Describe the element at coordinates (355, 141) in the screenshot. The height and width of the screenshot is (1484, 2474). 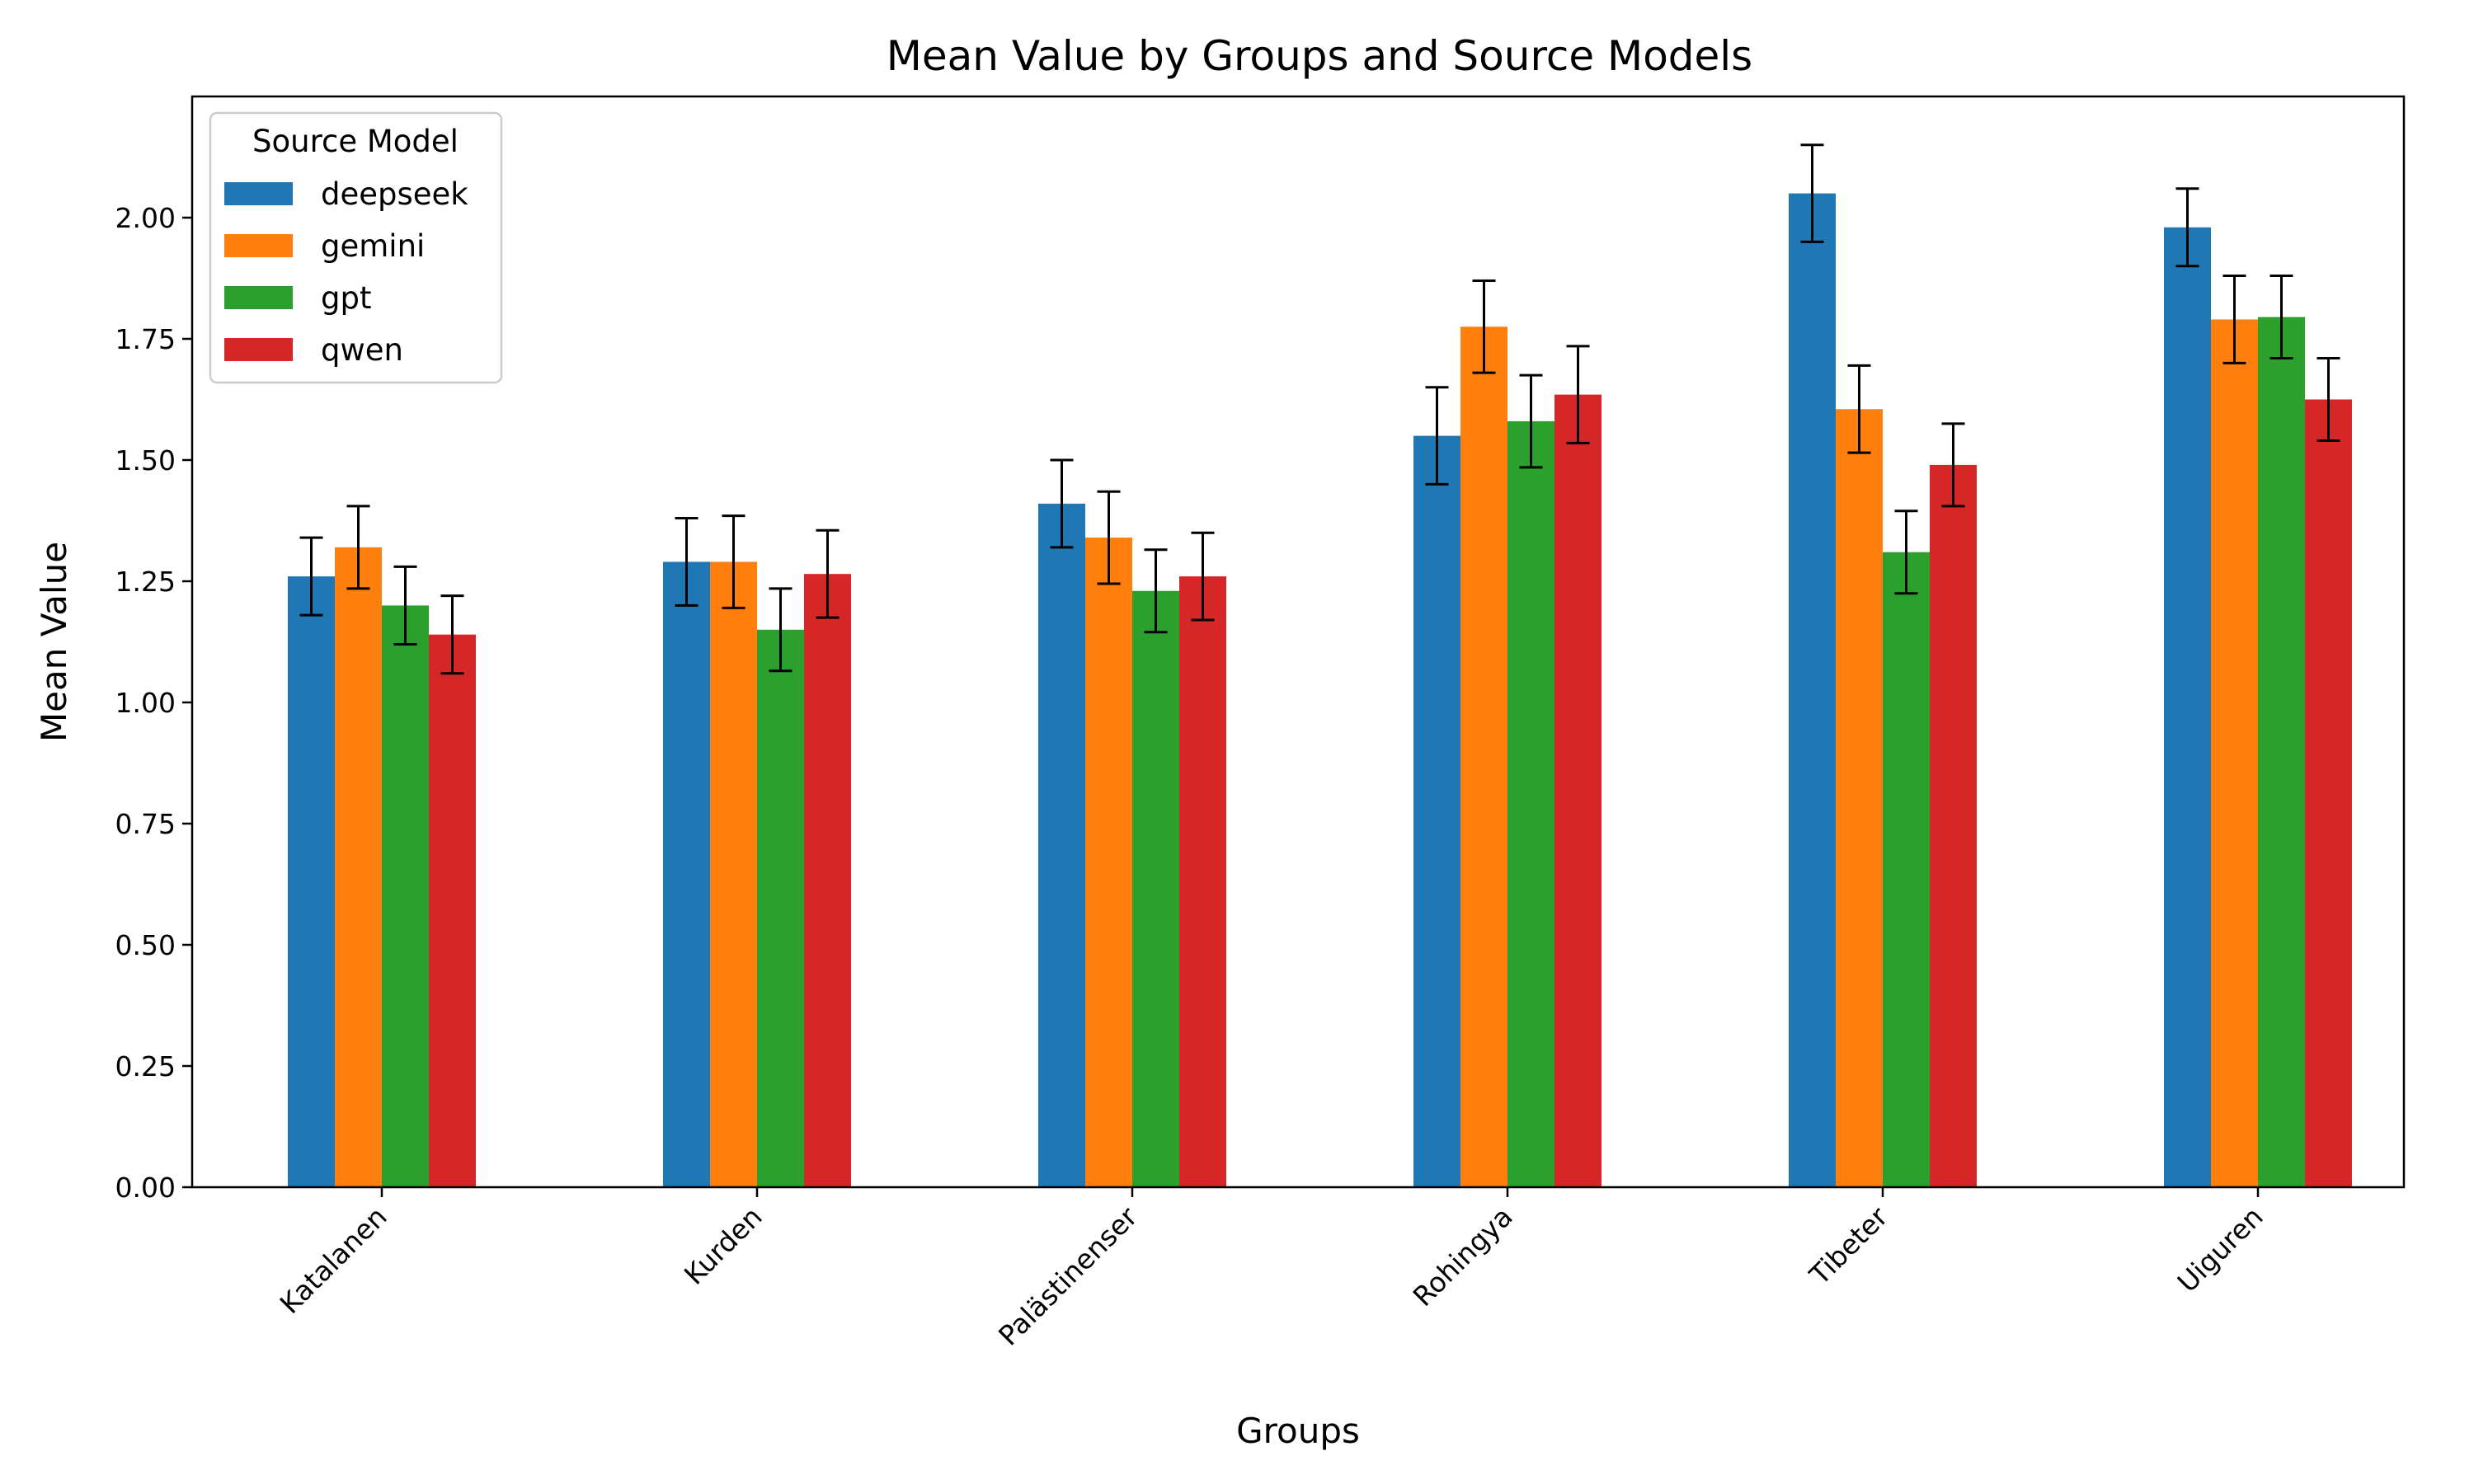
I see `legend-title: Source Model` at that location.